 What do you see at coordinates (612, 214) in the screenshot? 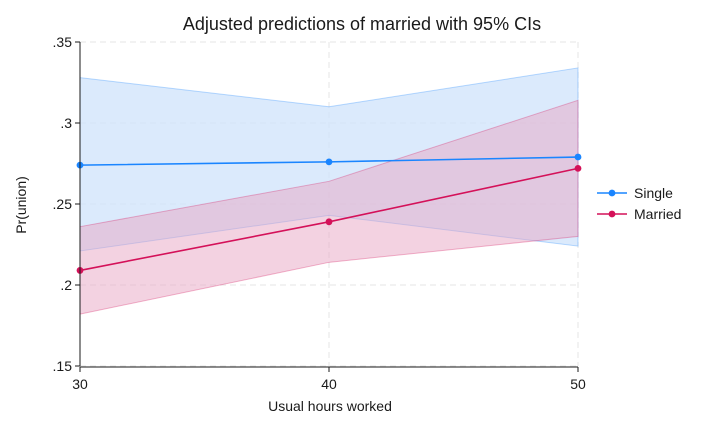
I see `legend-marker-married` at bounding box center [612, 214].